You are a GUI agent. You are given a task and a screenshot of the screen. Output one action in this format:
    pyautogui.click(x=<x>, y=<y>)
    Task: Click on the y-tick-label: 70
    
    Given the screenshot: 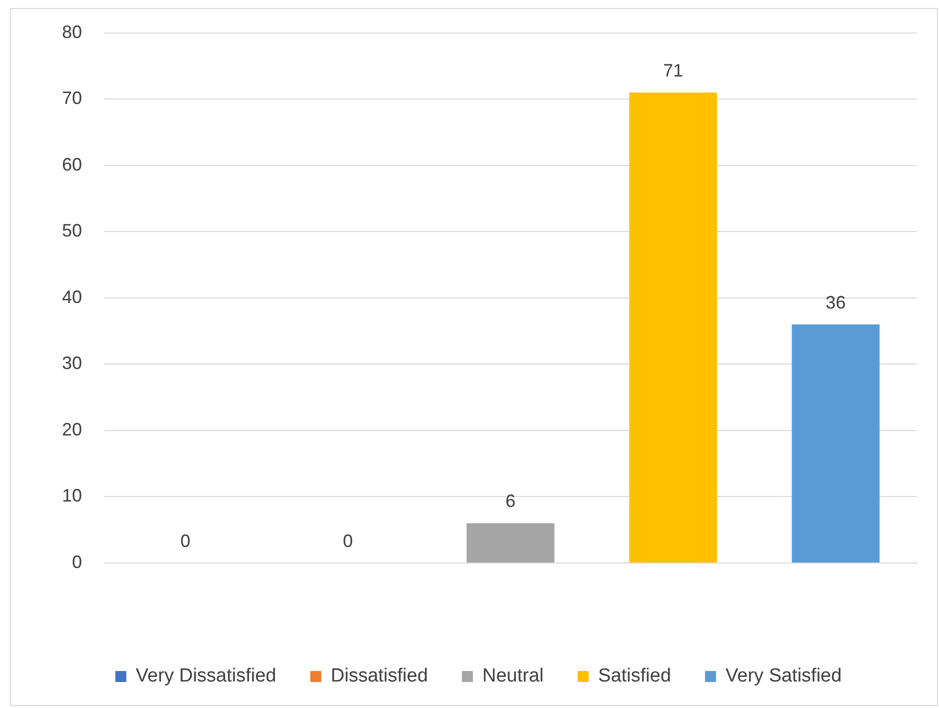 What is the action you would take?
    pyautogui.click(x=72, y=98)
    